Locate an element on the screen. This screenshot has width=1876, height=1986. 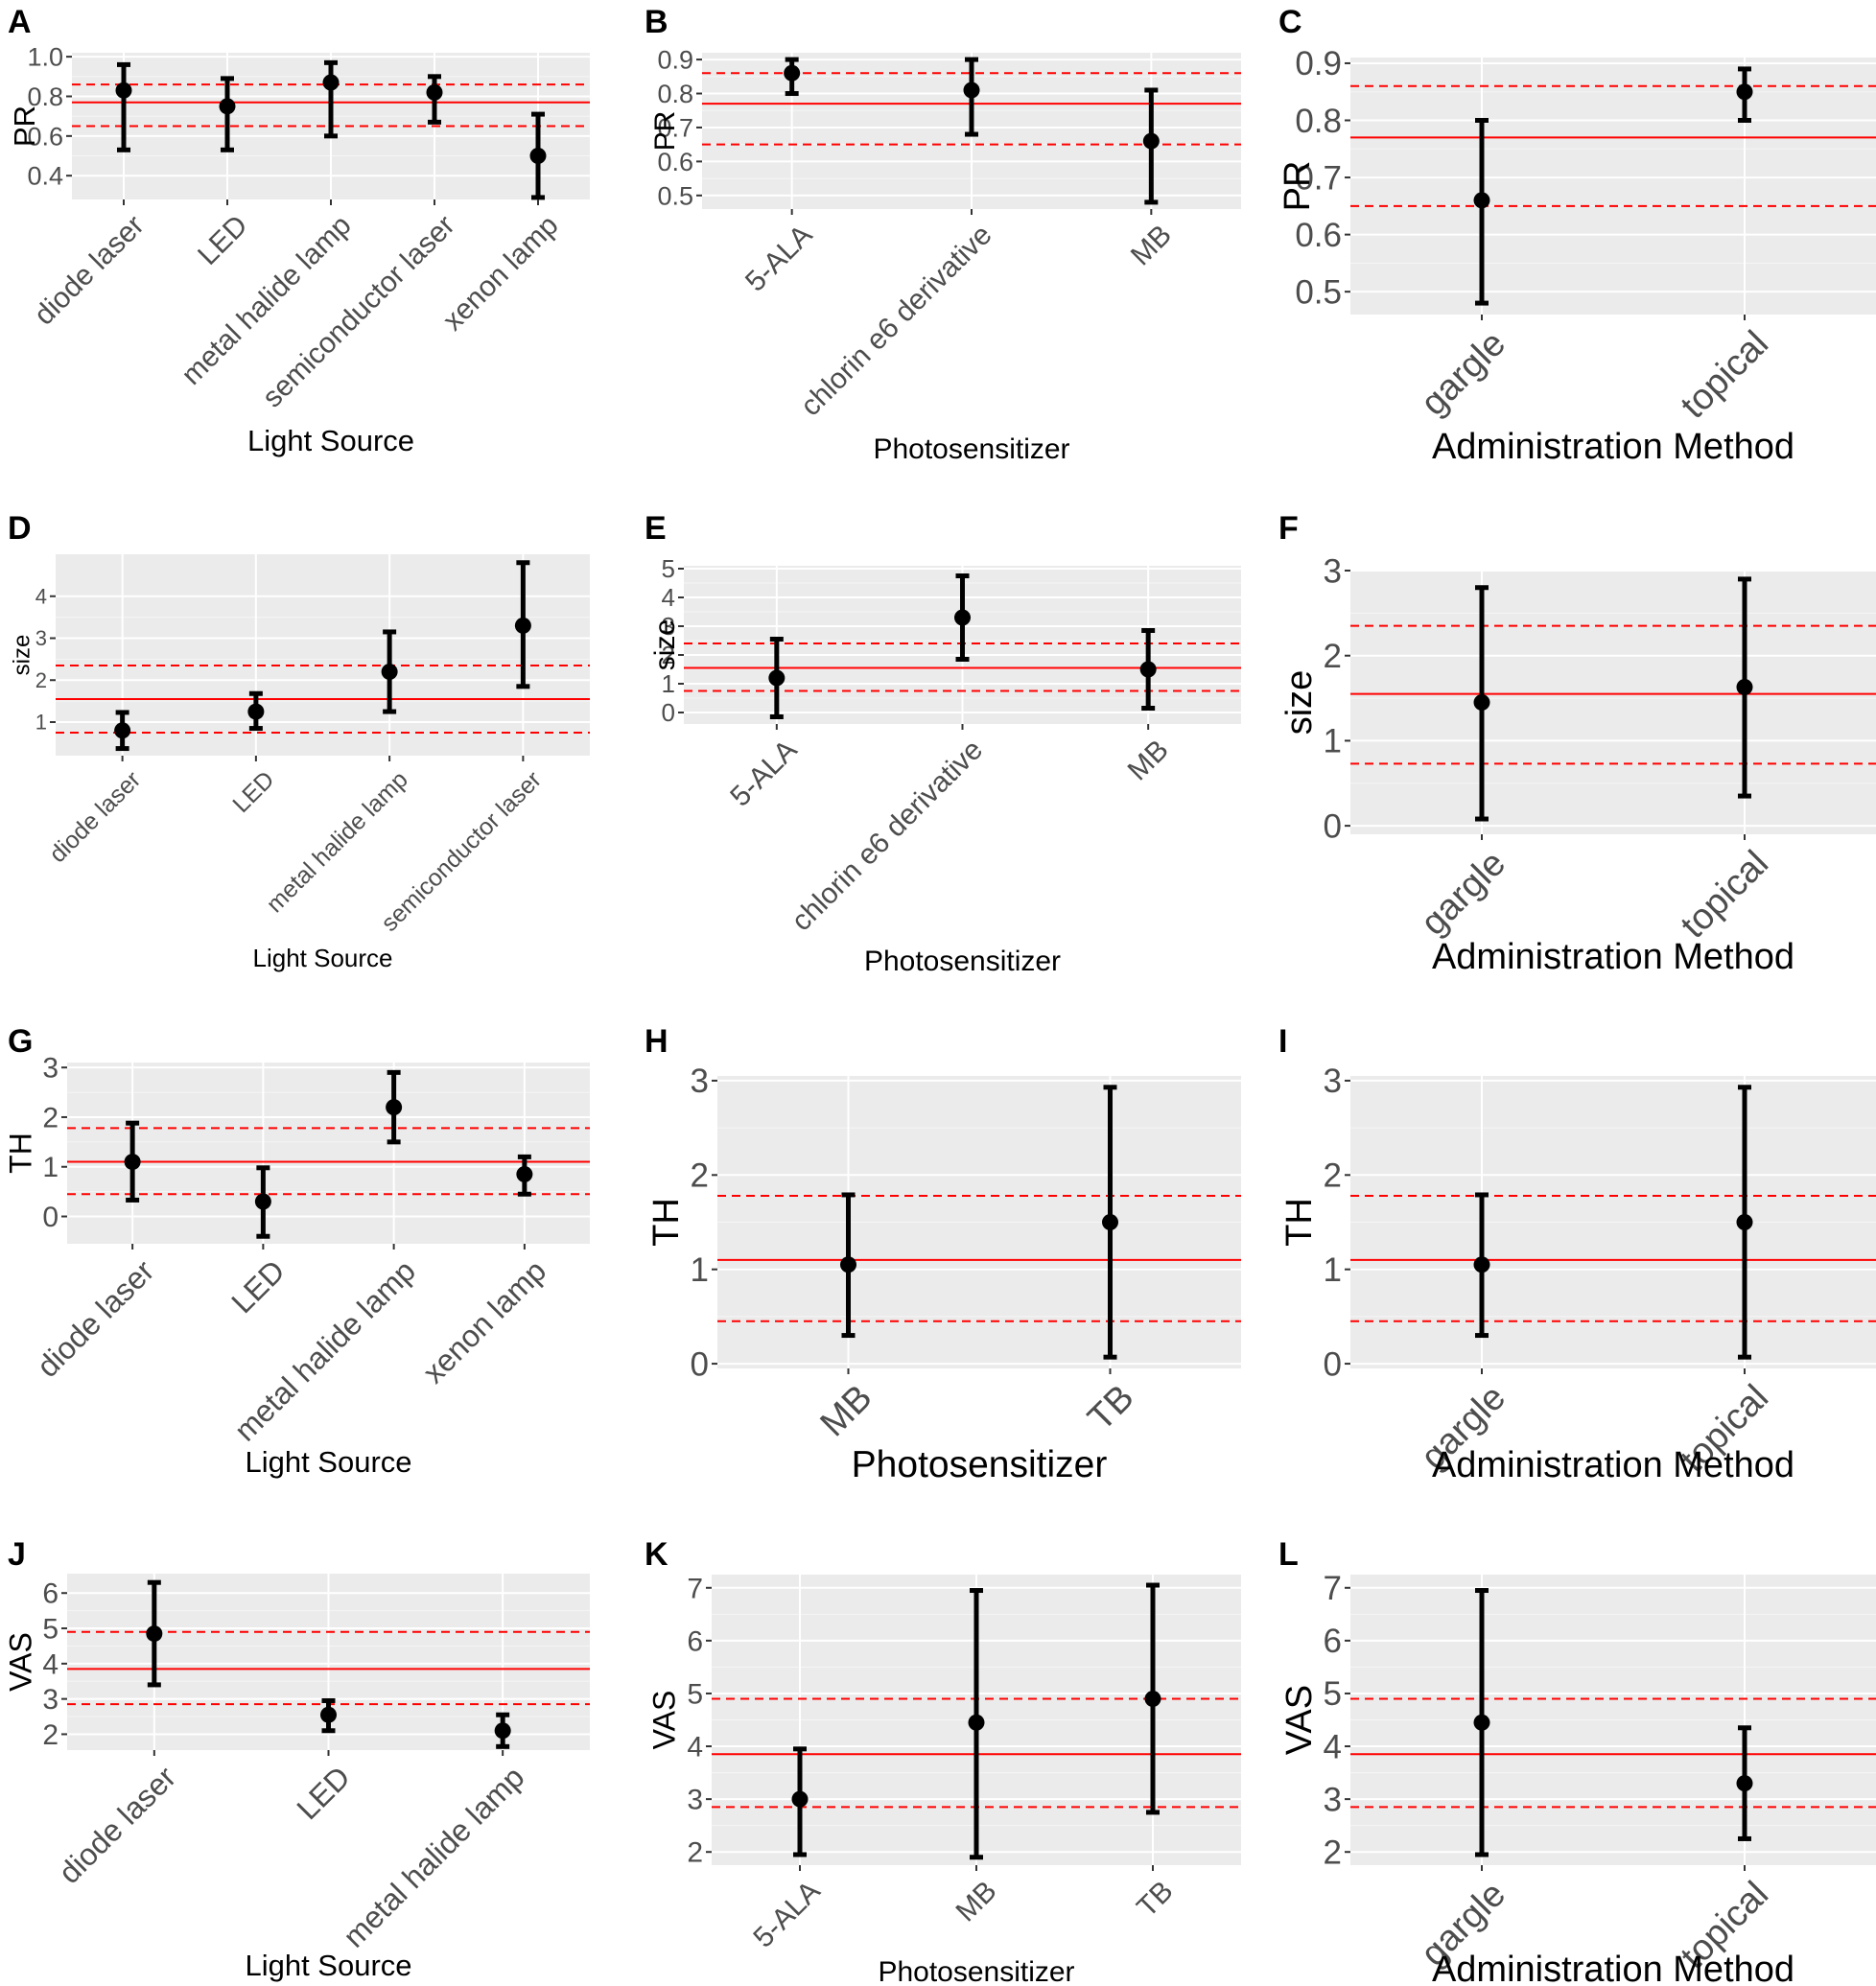
x-tick-label: chlorin e6 derivative is located at coordinates (896, 320).